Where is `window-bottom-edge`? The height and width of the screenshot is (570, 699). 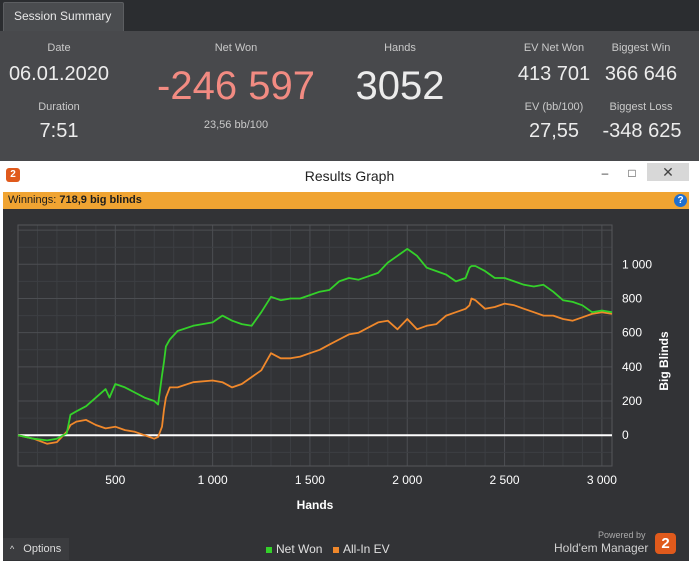
window-bottom-edge is located at coordinates (349, 565).